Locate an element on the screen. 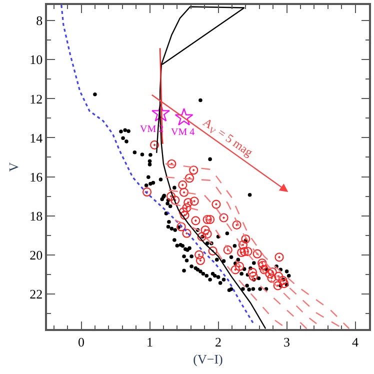 The height and width of the screenshot is (374, 374). y-tick-label: 16 is located at coordinates (37, 176).